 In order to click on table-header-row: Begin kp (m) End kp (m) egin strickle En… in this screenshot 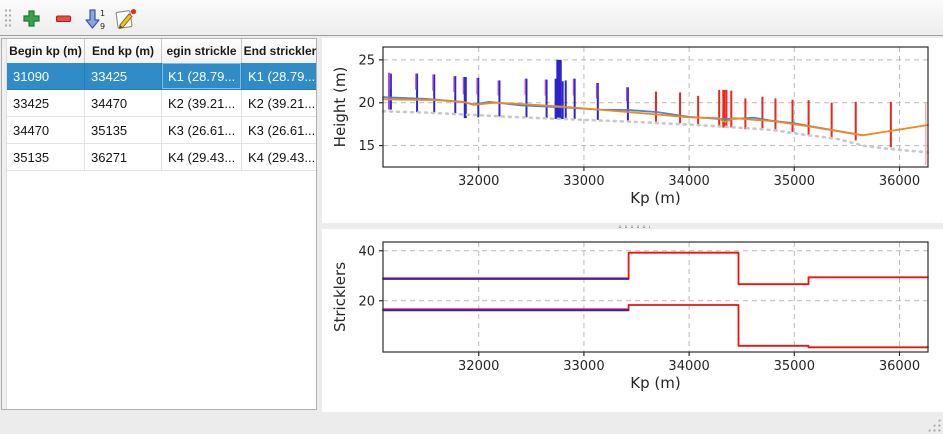, I will do `click(161, 51)`.